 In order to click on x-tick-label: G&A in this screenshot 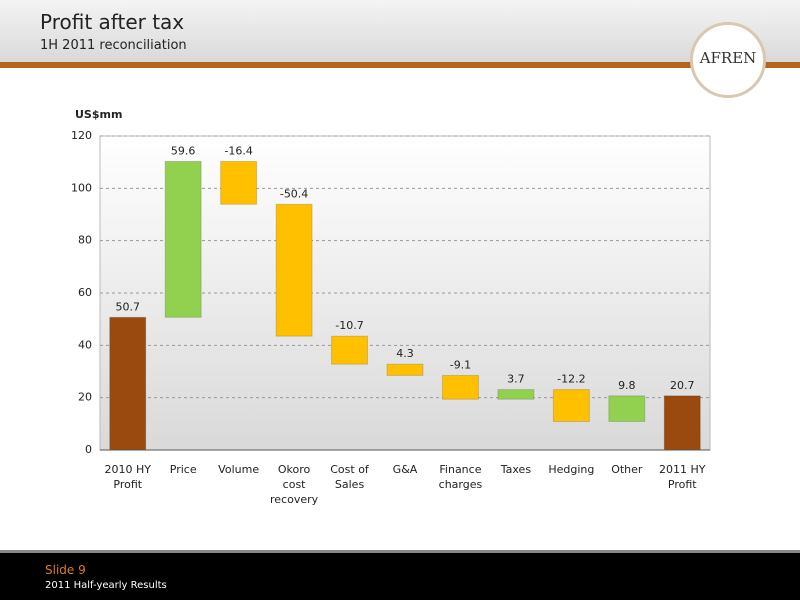, I will do `click(405, 469)`.